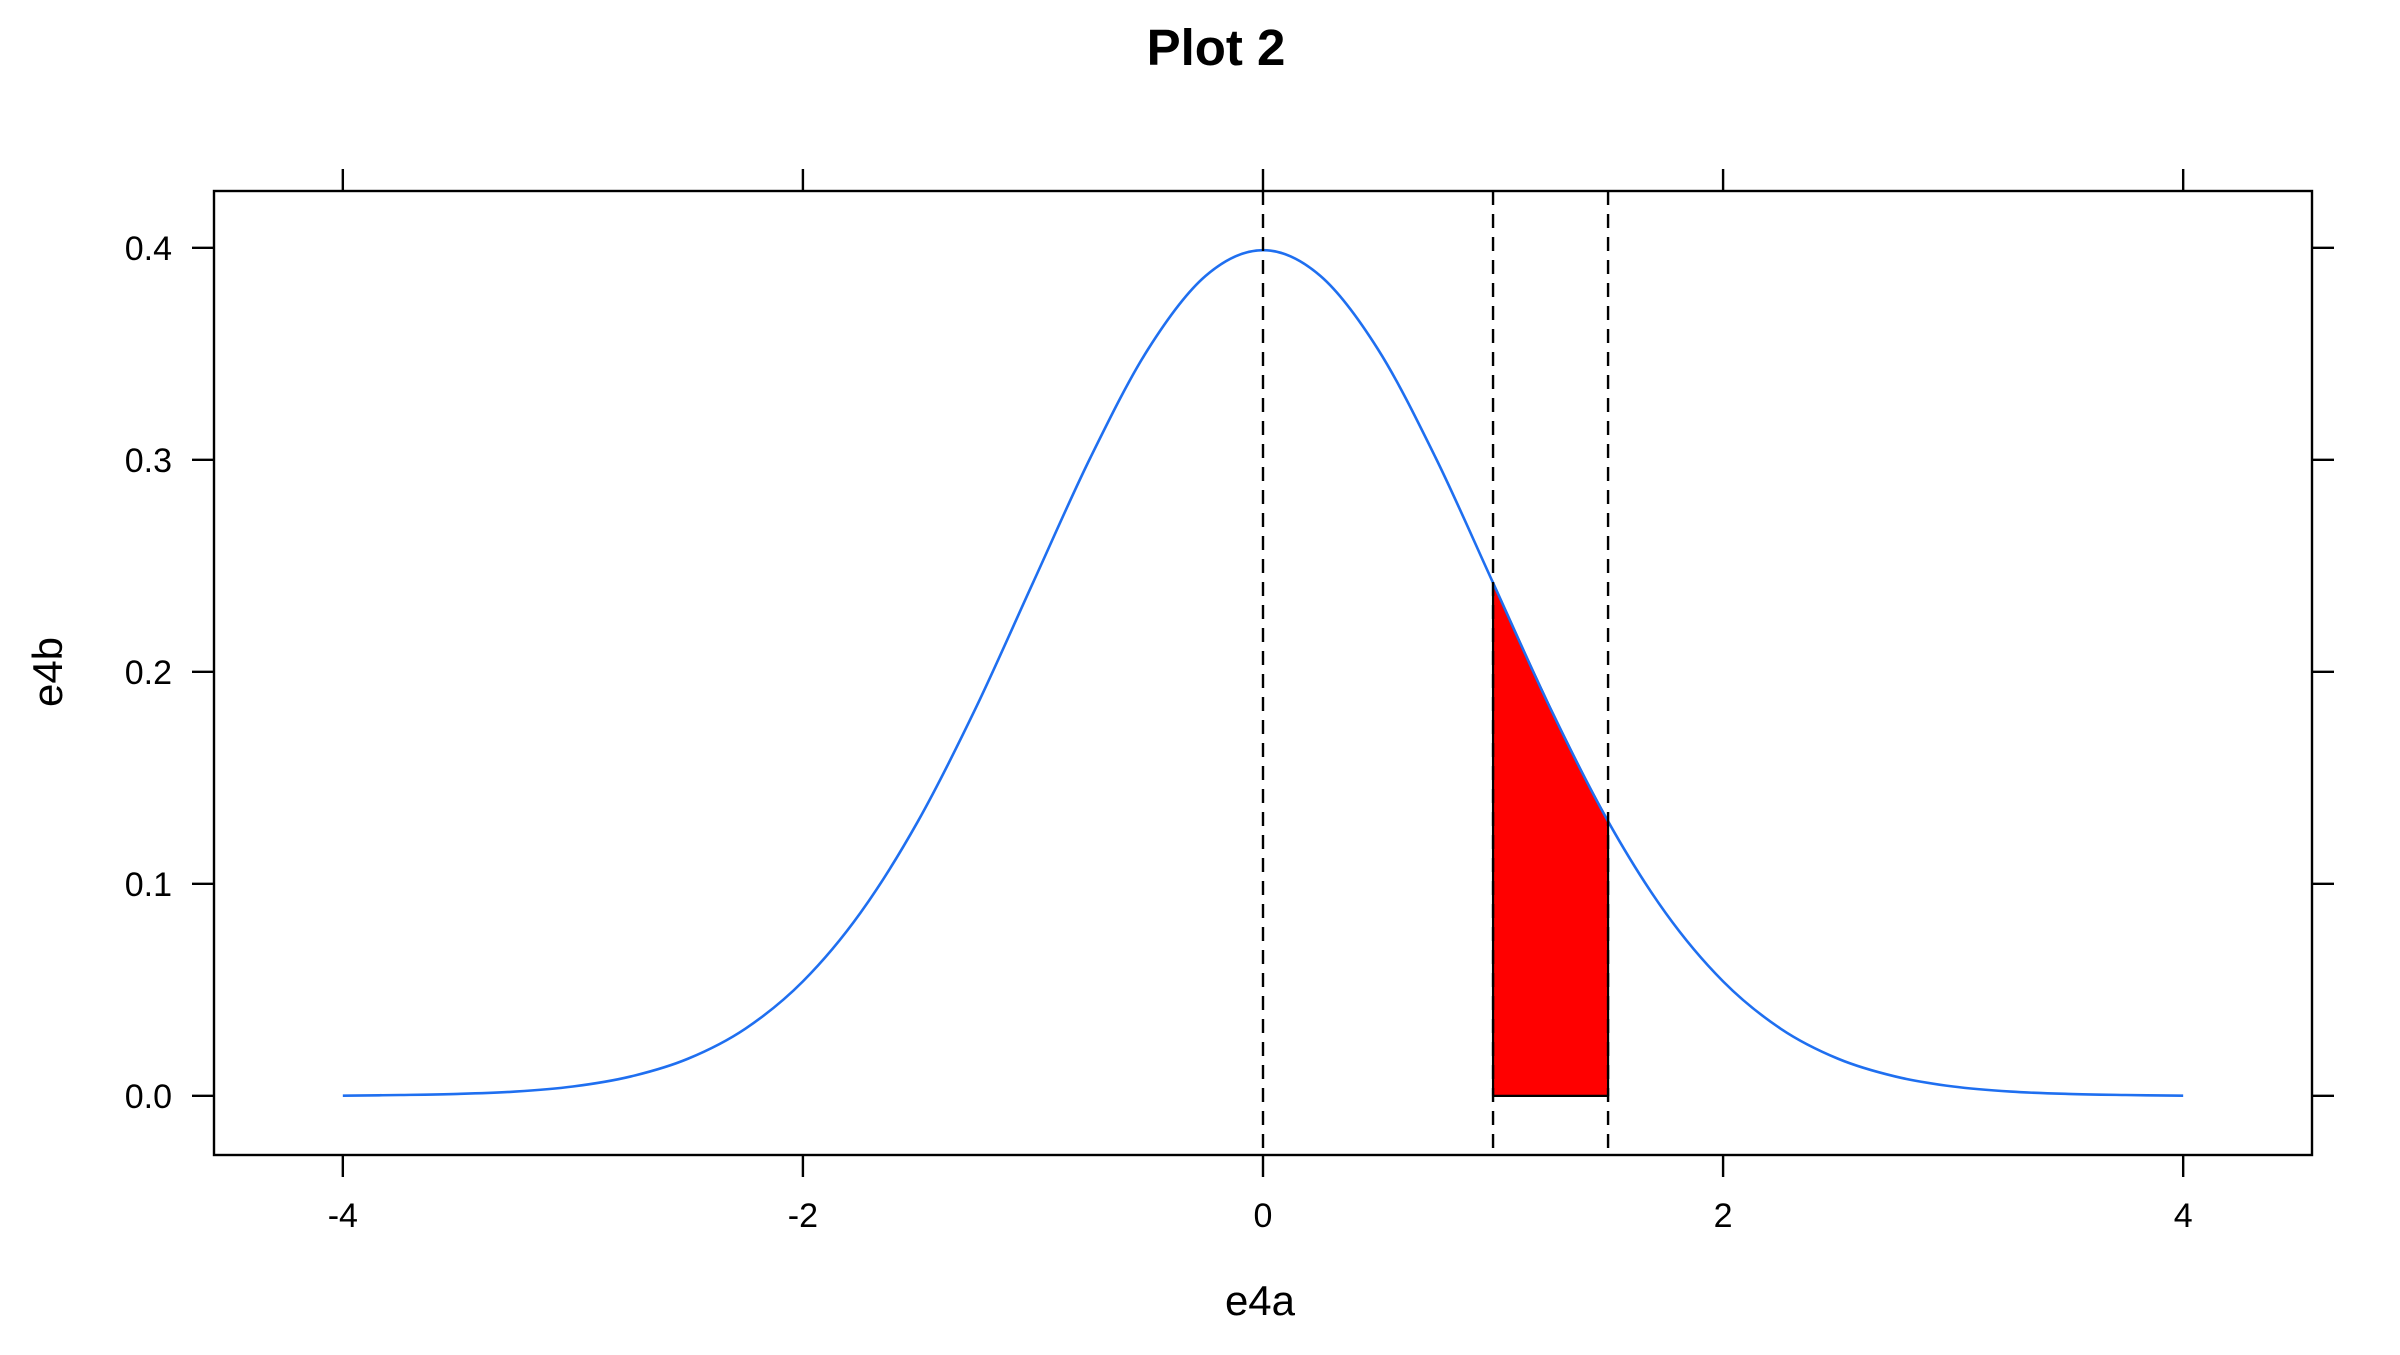  What do you see at coordinates (148, 673) in the screenshot?
I see `y-tick-label: 0.2` at bounding box center [148, 673].